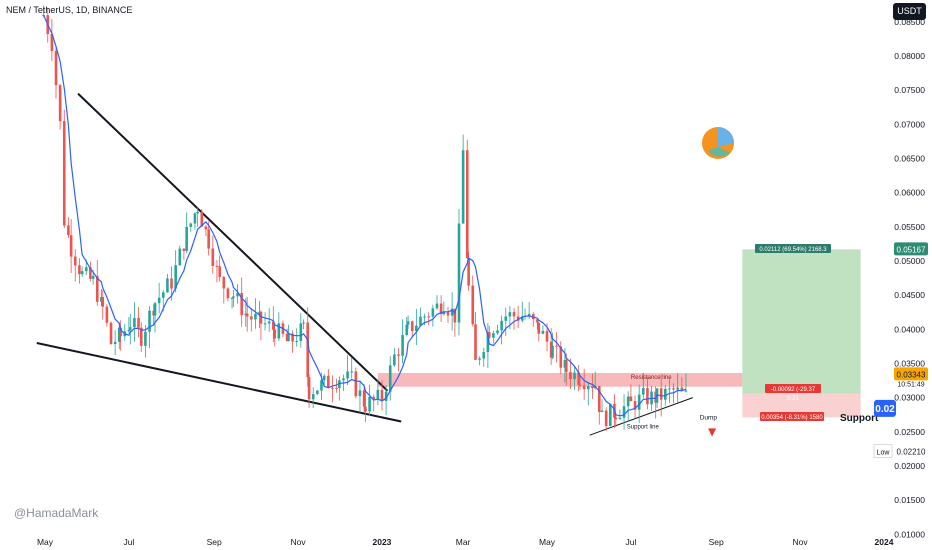  I want to click on y-tick-label: 0.03000, so click(909, 398).